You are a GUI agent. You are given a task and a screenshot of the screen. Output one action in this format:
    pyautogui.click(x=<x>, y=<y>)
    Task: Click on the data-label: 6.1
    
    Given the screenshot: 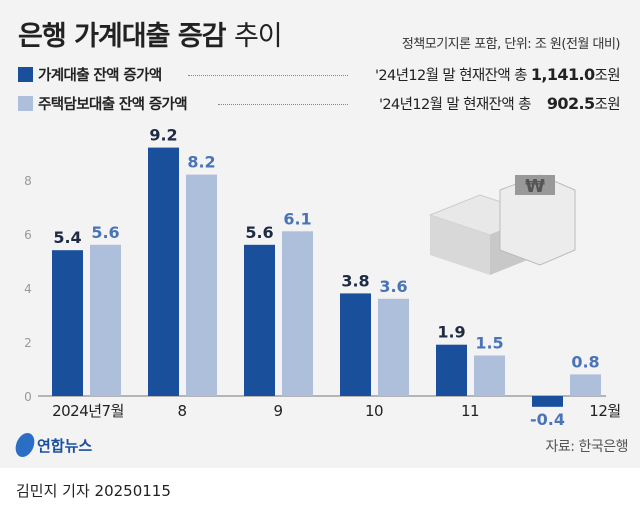 What is the action you would take?
    pyautogui.click(x=297, y=218)
    